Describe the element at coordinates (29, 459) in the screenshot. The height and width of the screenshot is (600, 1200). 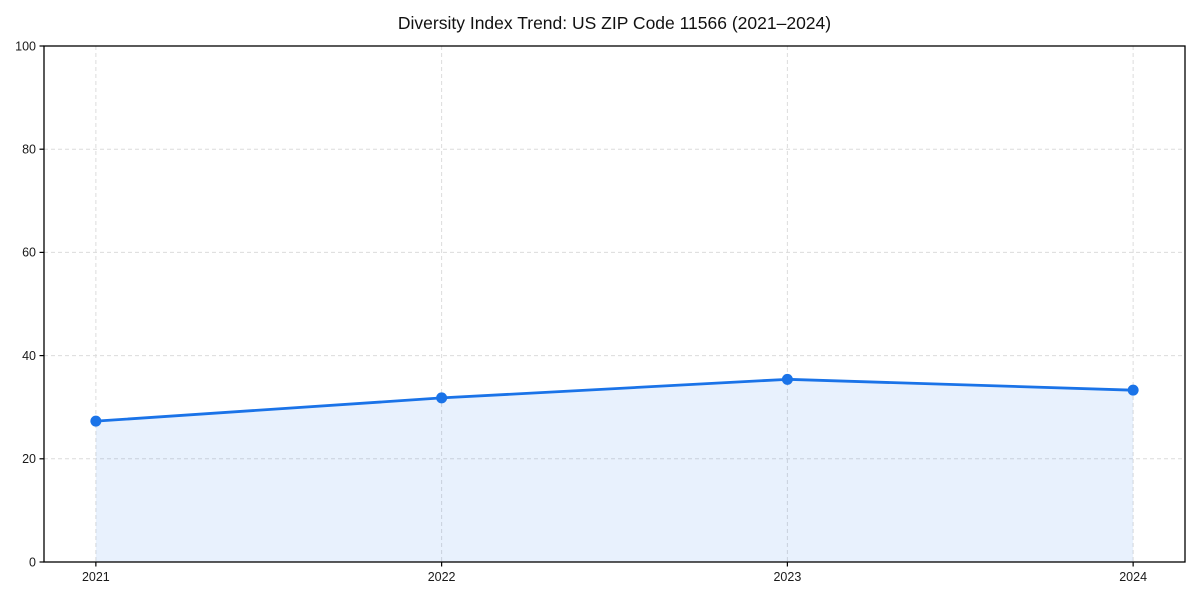
I see `y-tick-label: 20` at that location.